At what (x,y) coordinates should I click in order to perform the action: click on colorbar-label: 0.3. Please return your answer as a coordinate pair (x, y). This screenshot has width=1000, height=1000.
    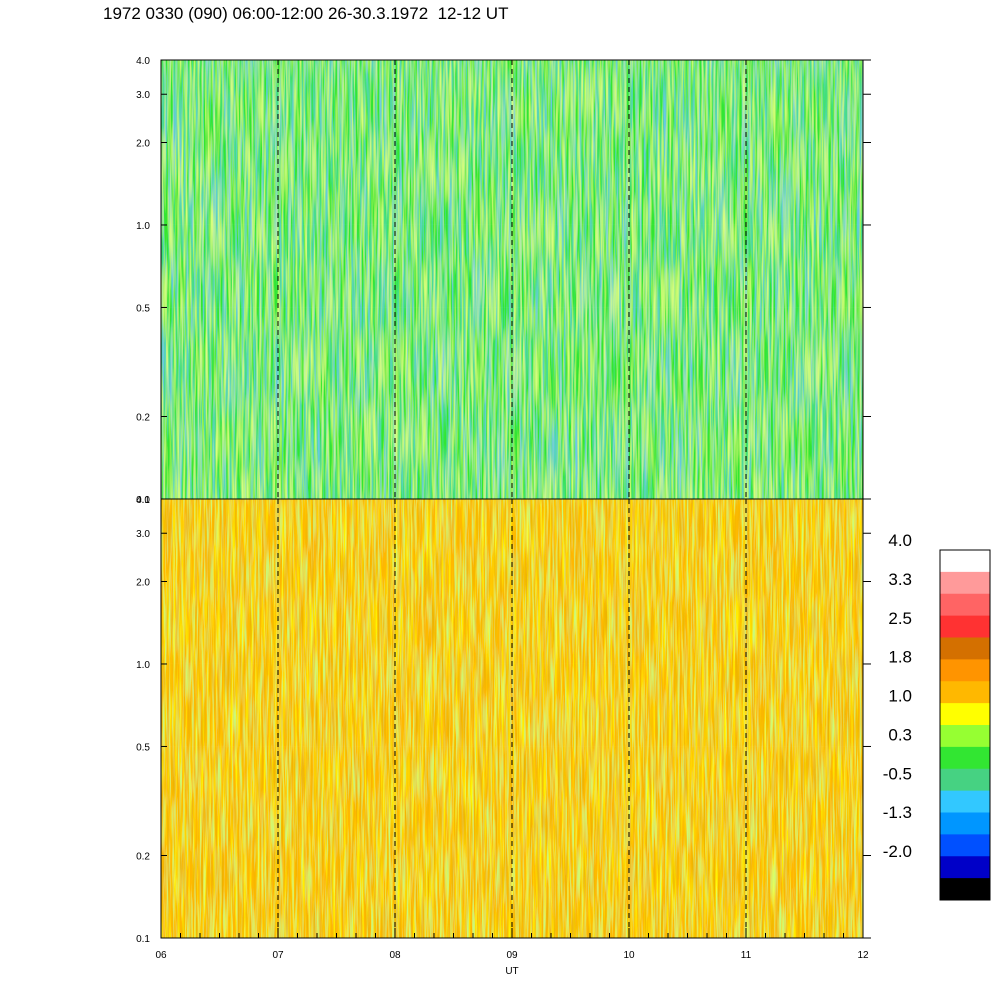
    Looking at the image, I should click on (900, 734).